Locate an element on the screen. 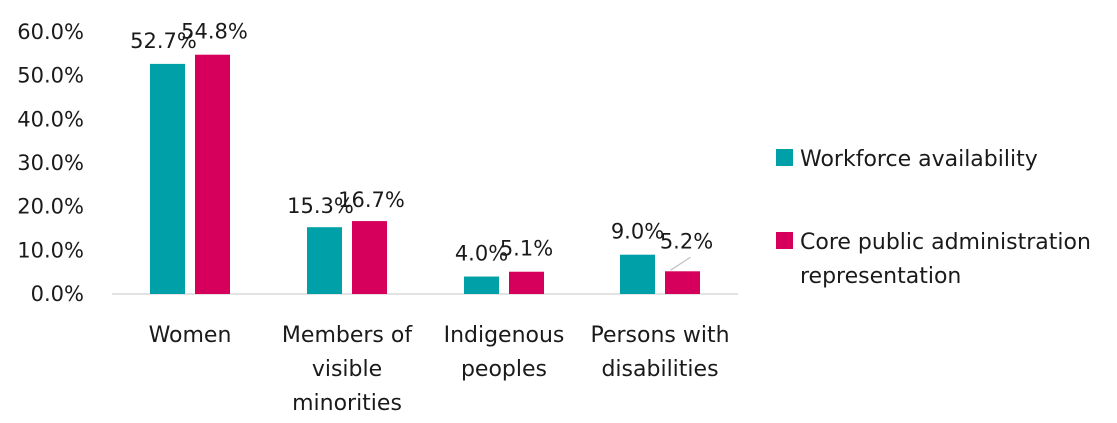 The height and width of the screenshot is (423, 1117). data-label: 15.3% is located at coordinates (320, 206).